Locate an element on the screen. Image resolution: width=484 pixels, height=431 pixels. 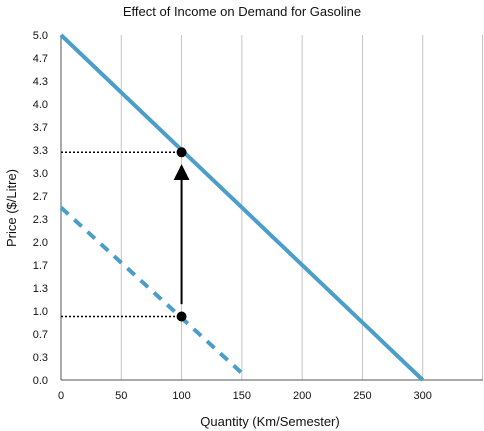
x-tick-label-50: 50 is located at coordinates (121, 396).